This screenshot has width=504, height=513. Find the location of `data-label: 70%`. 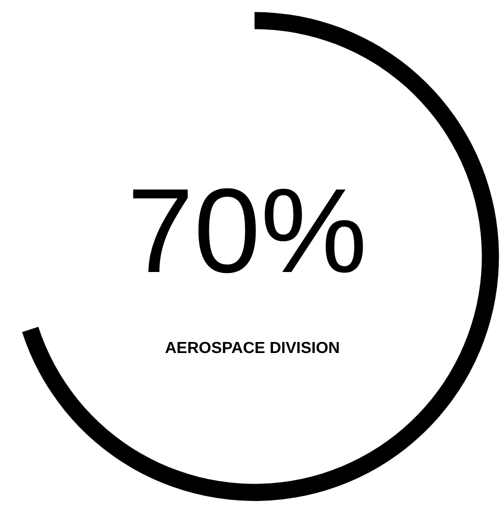

data-label: 70% is located at coordinates (247, 231).